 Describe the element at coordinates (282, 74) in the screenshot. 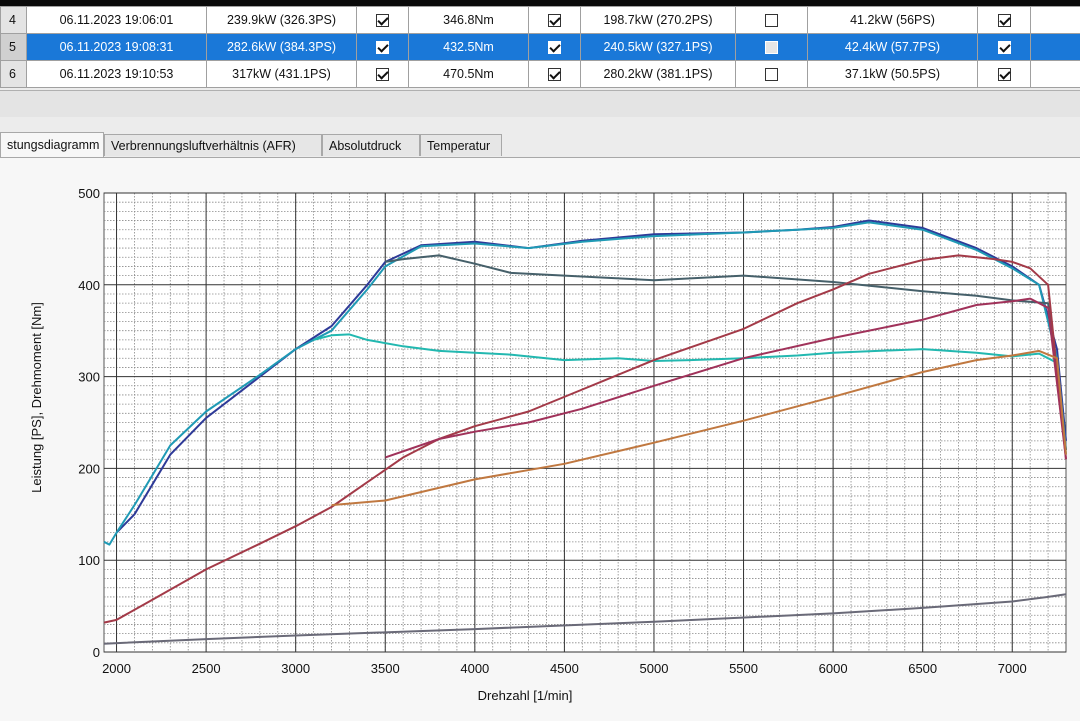

I see `power-cell: 317kW (431.1PS)` at that location.